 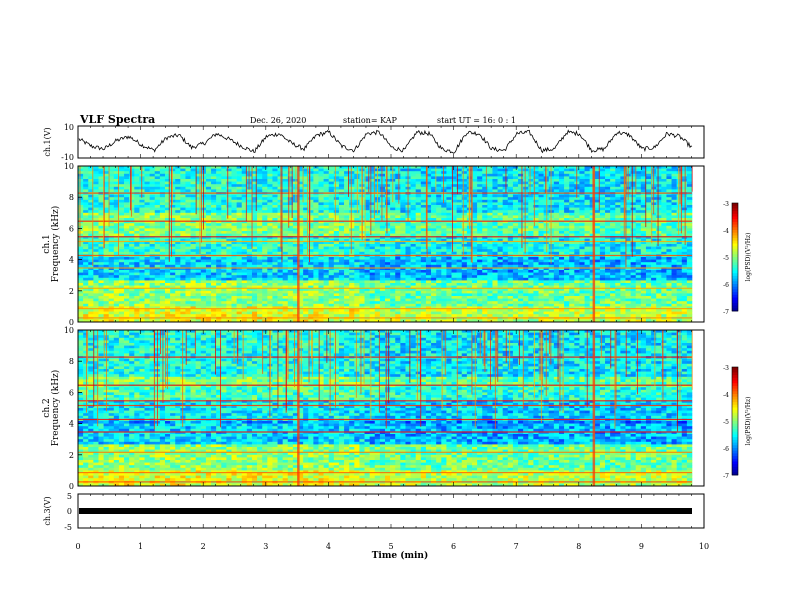 I want to click on freq-tick-label: 10, so click(x=69, y=330).